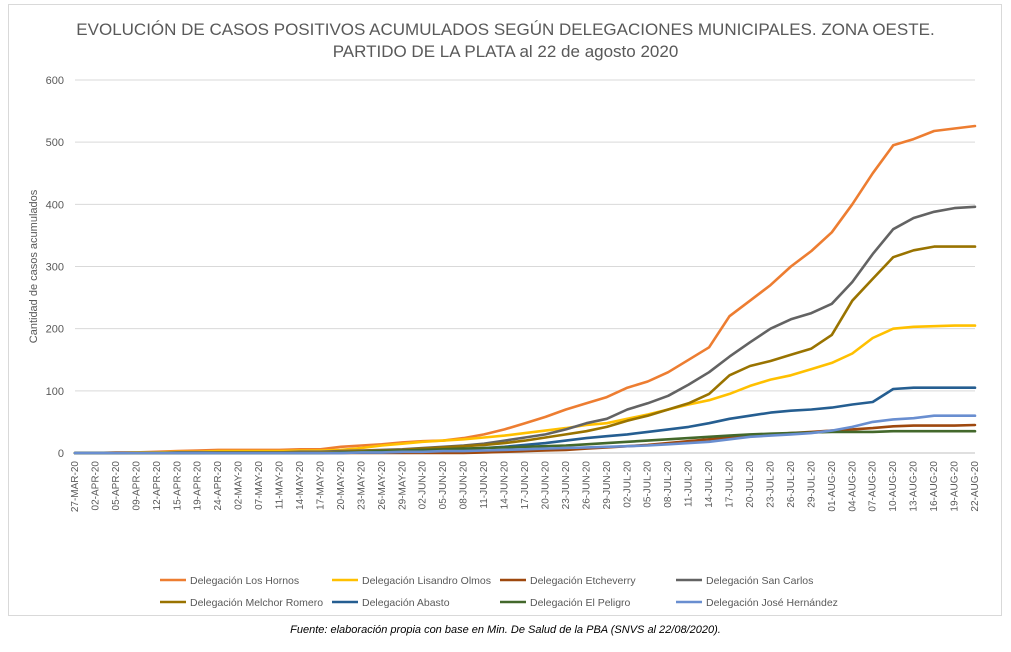 The height and width of the screenshot is (652, 1011). I want to click on x-tick-label: 02-JUL-20, so click(627, 484).